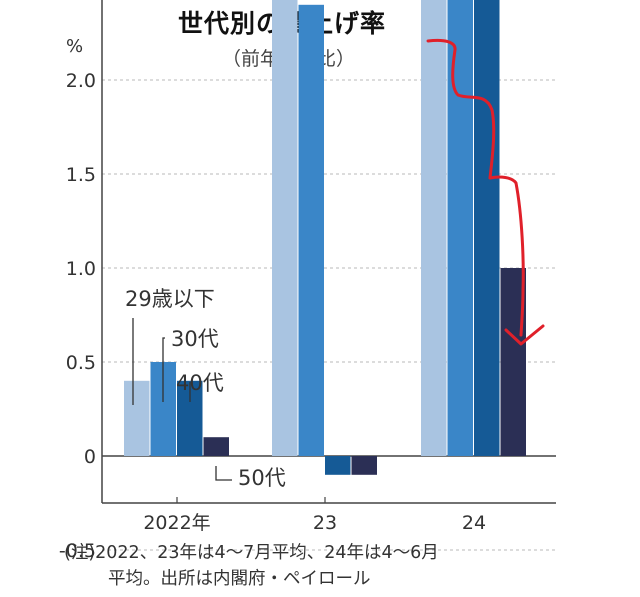 The height and width of the screenshot is (597, 640). Describe the element at coordinates (262, 478) in the screenshot. I see `legend-label: 50代` at that location.